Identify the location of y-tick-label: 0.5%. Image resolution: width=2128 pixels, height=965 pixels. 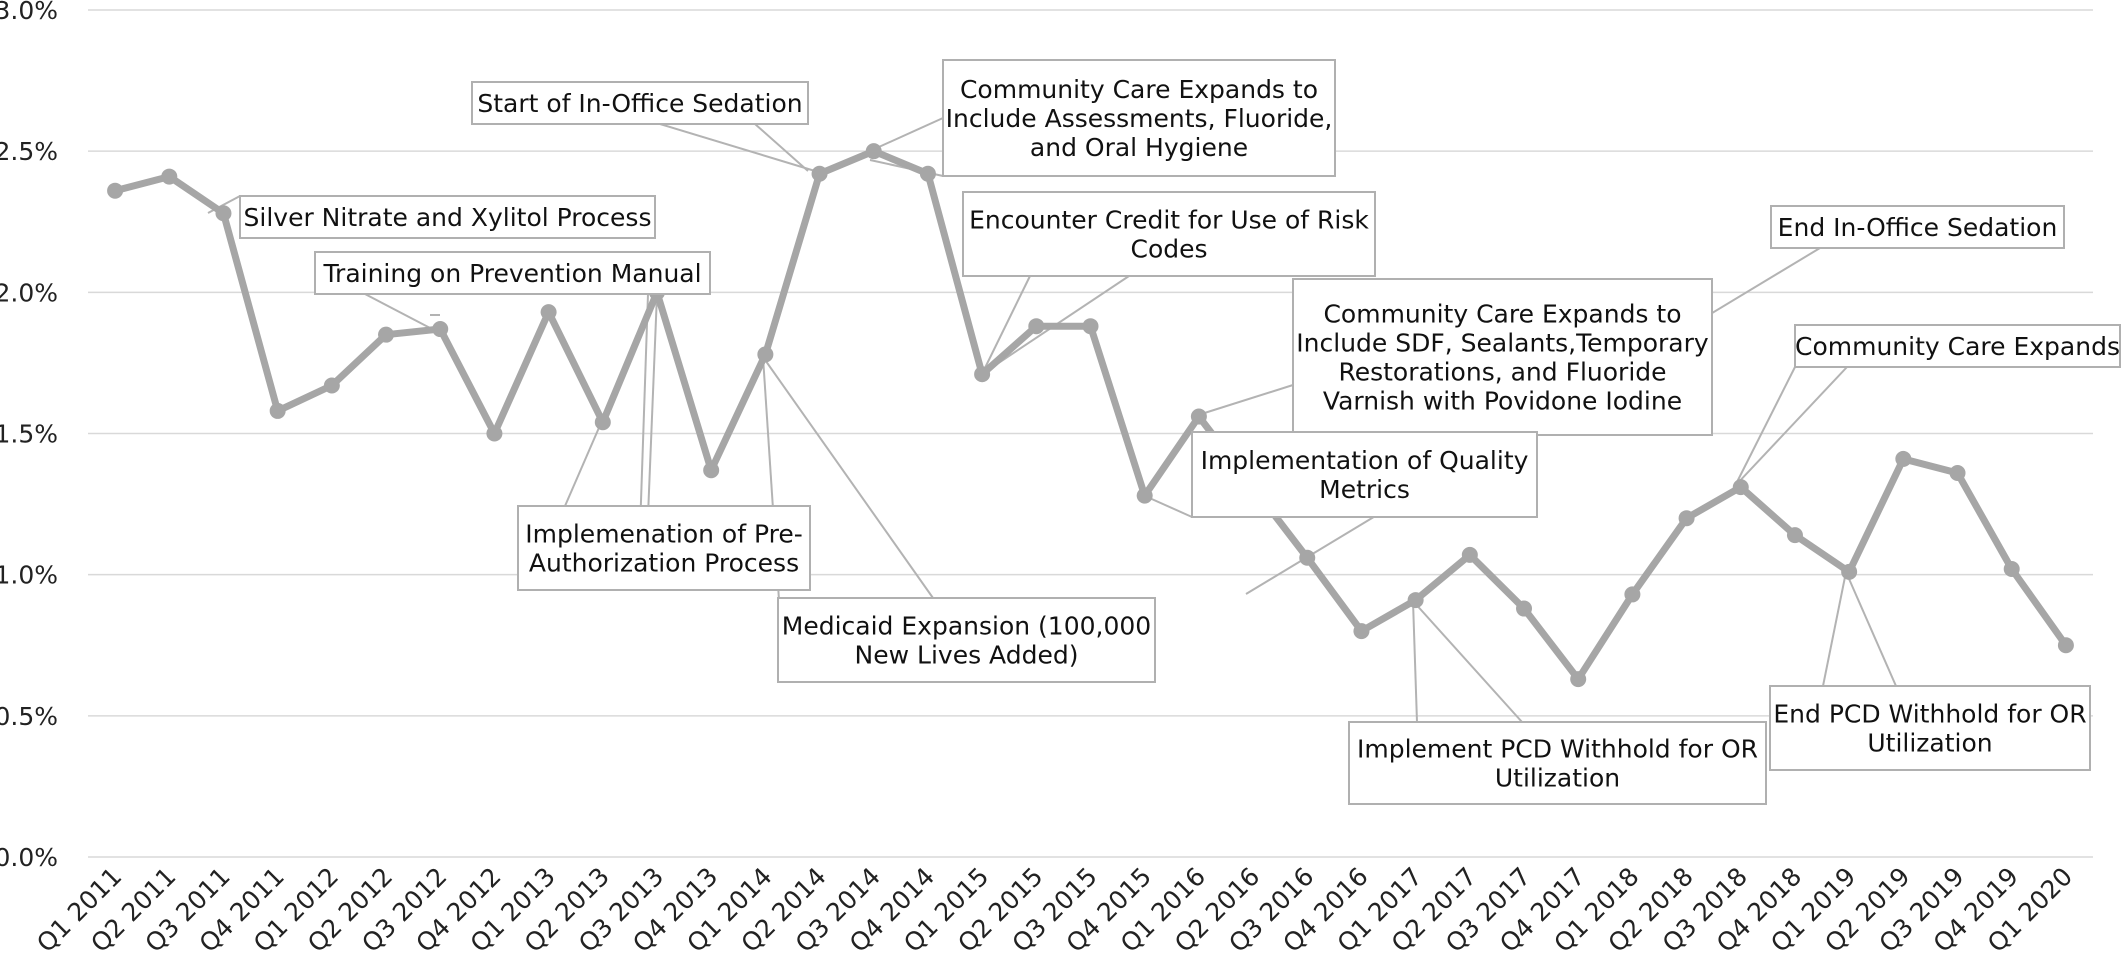
(29, 716).